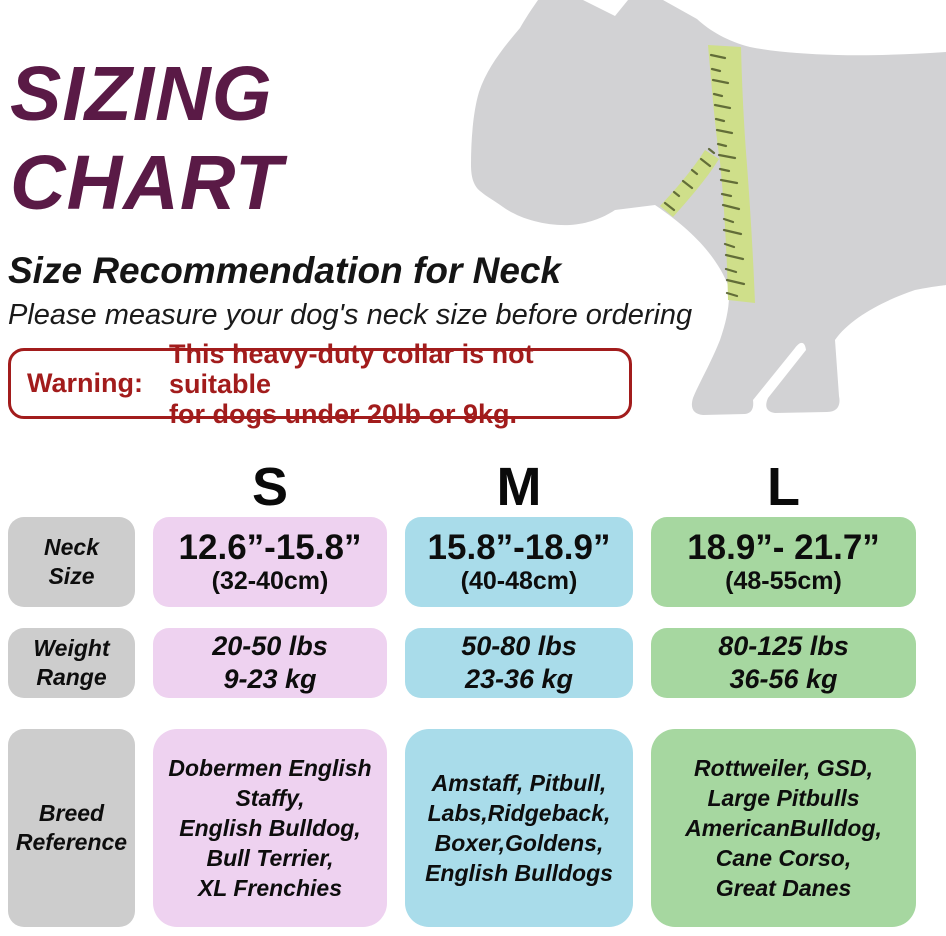 The height and width of the screenshot is (936, 946). What do you see at coordinates (147, 138) in the screenshot?
I see `page-title: SIZING CHART` at bounding box center [147, 138].